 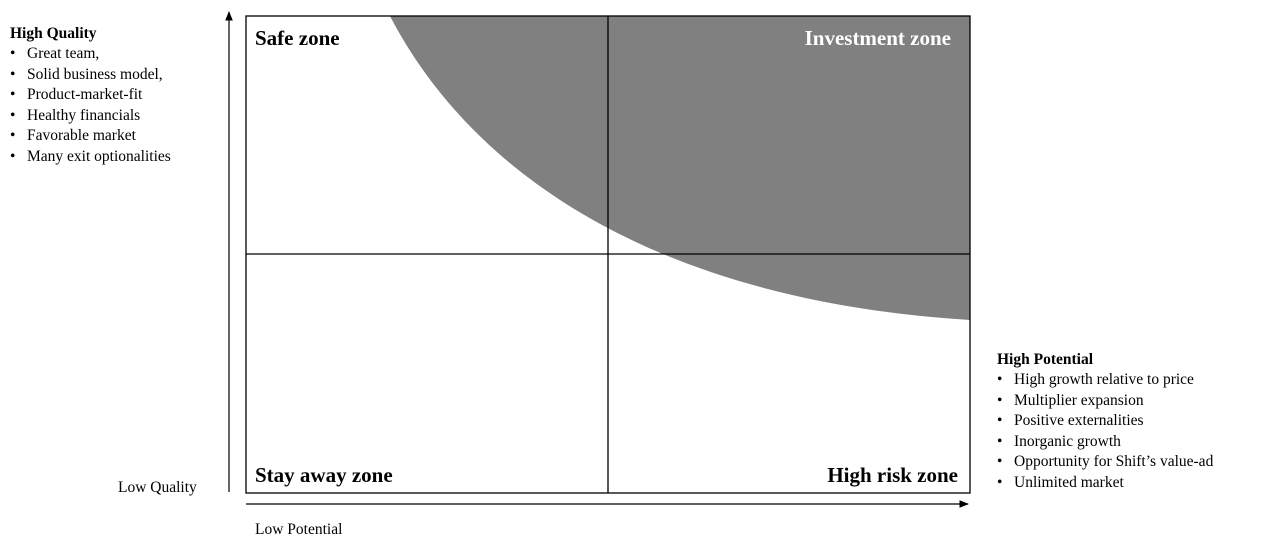 I want to click on list-item: Inorganic growth, so click(x=1127, y=442).